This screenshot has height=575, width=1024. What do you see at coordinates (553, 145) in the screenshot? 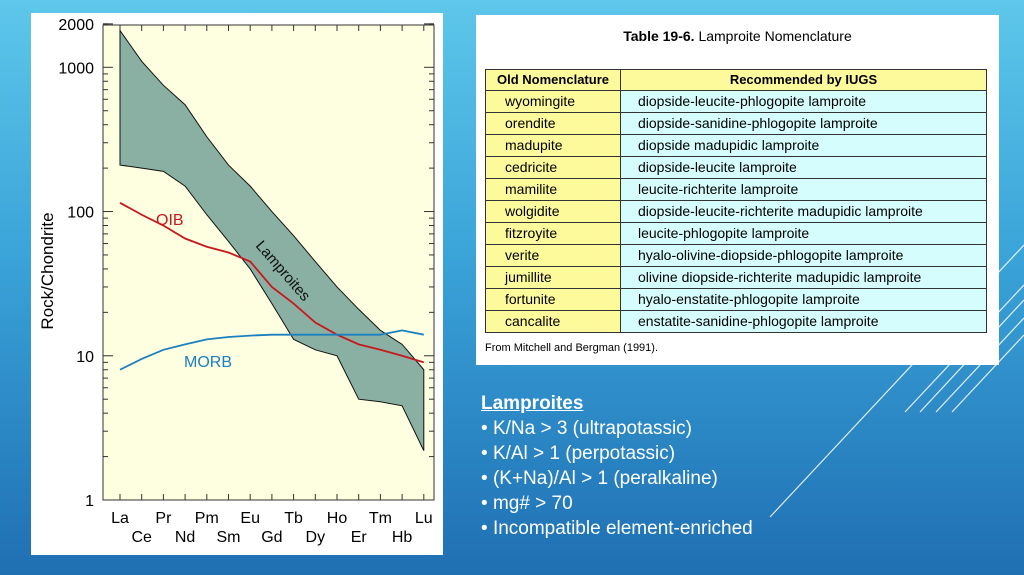
I see `old-name-cell: madupite` at bounding box center [553, 145].